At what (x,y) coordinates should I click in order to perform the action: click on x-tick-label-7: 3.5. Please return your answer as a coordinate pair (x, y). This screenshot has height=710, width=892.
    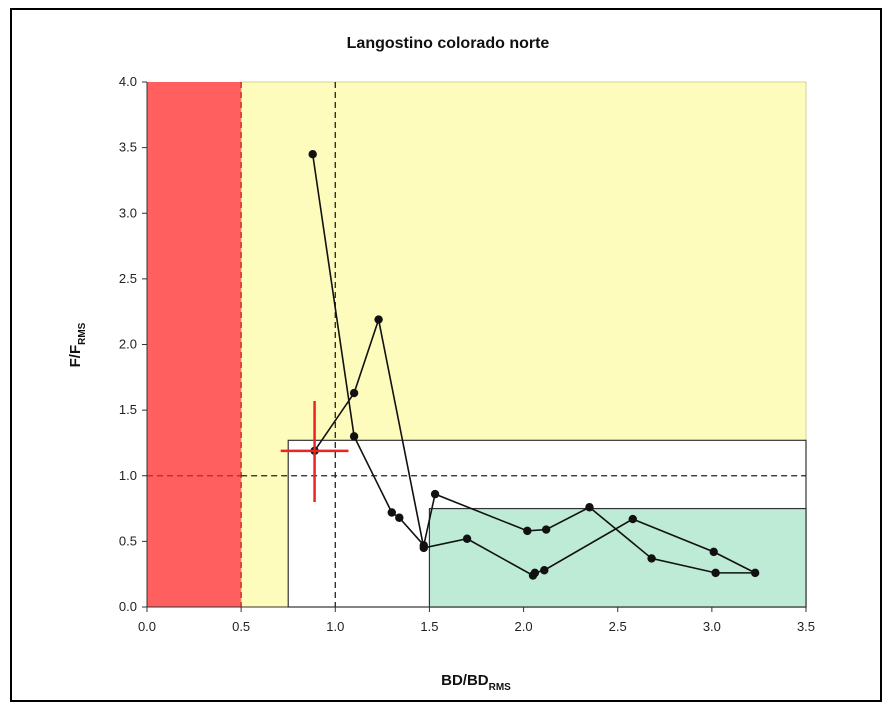
    Looking at the image, I should click on (806, 626).